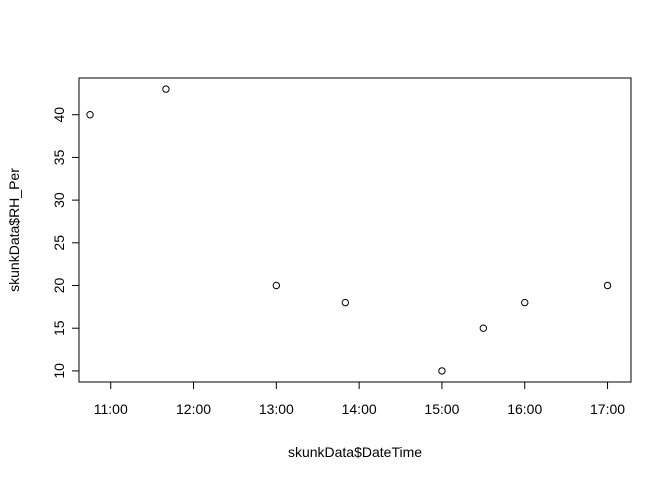  I want to click on y-tick-label: 35, so click(59, 157).